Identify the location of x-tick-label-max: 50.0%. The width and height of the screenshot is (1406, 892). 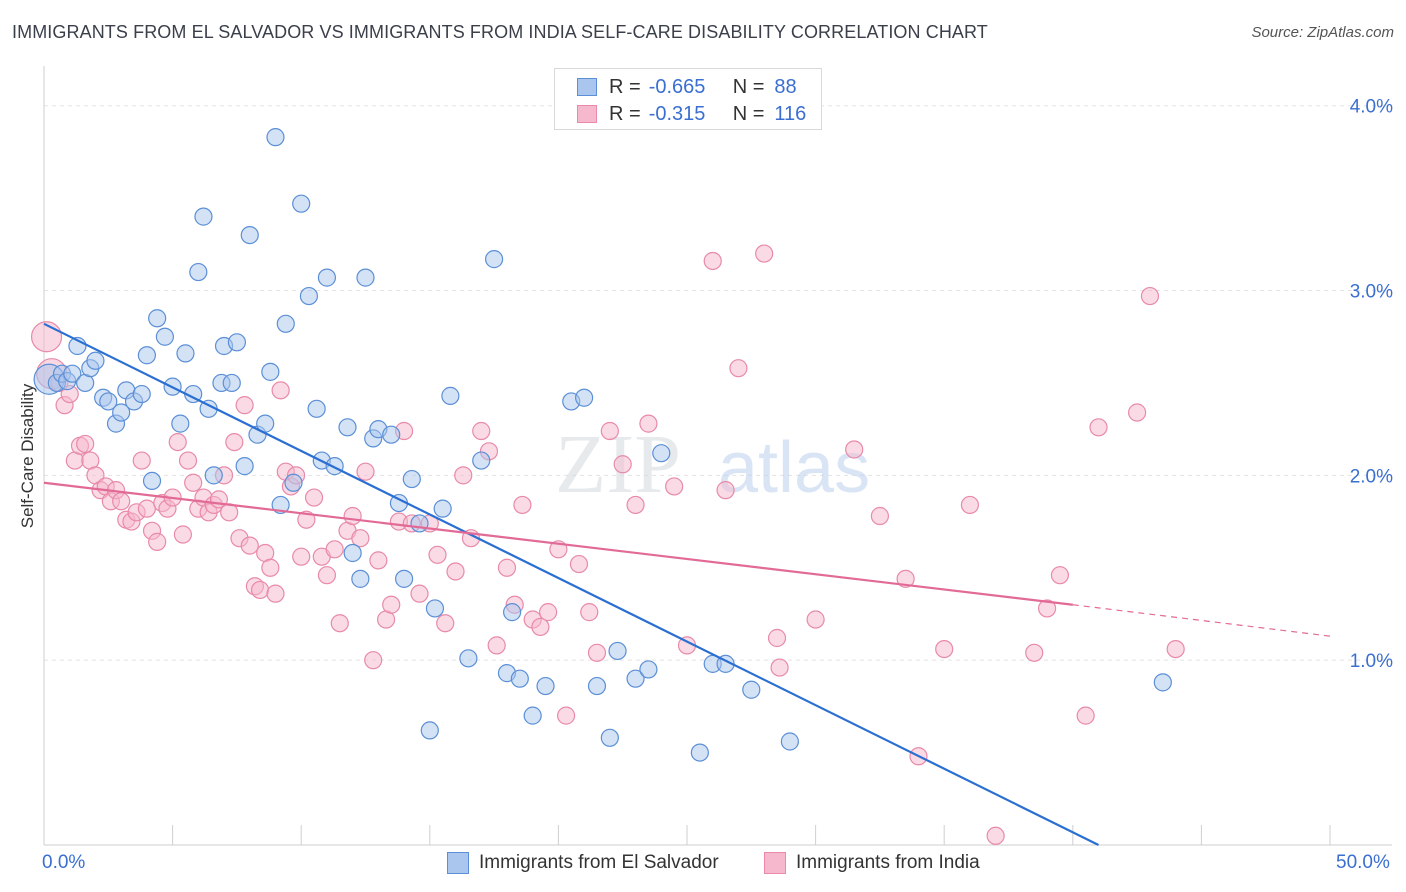
(1363, 862).